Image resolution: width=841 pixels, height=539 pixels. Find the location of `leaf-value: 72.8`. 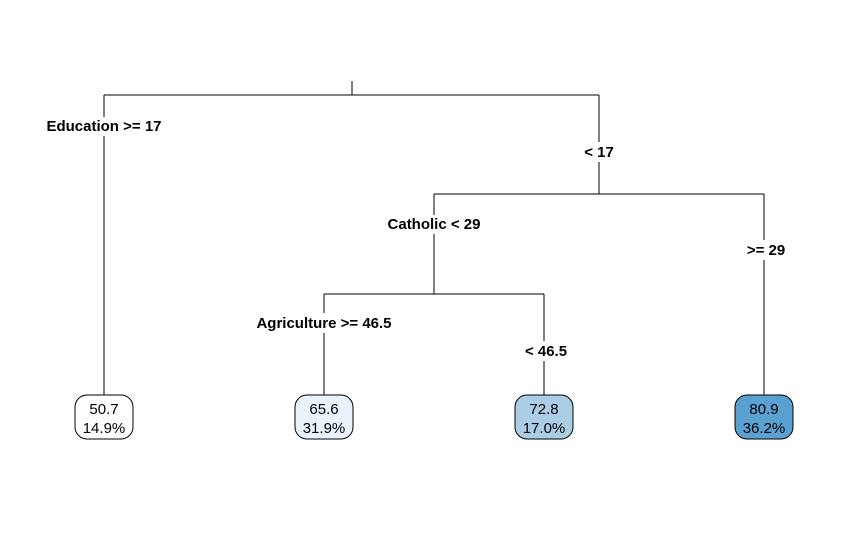

leaf-value: 72.8 is located at coordinates (543, 409).